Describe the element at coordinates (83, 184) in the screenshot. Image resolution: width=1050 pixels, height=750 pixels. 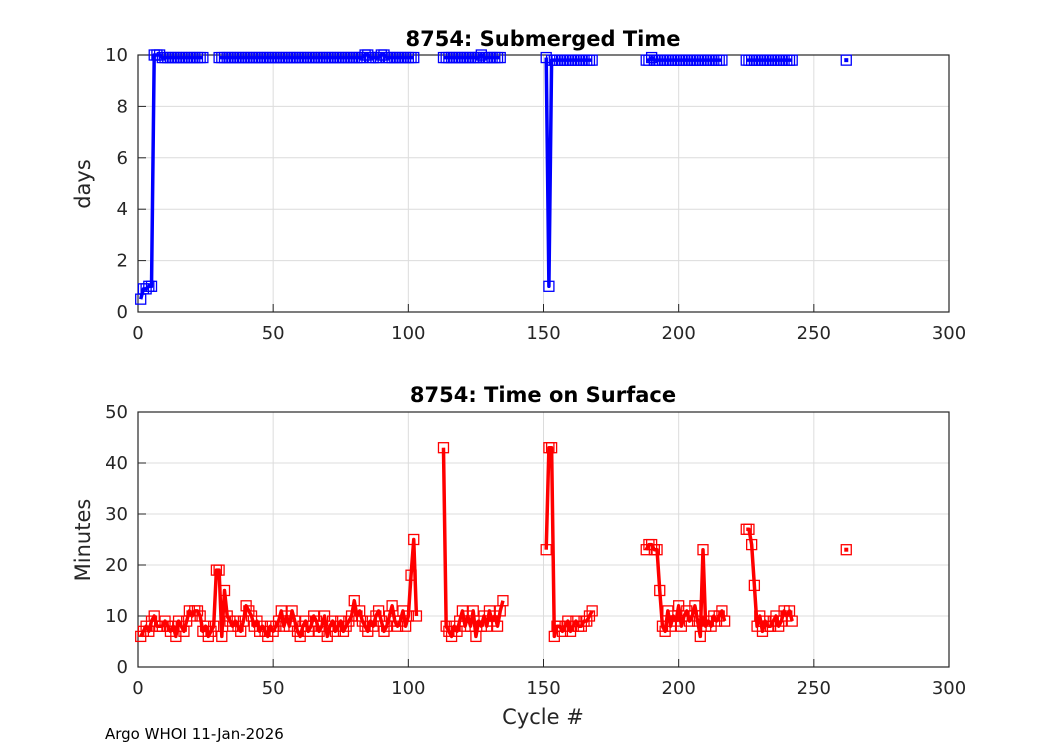
I see `top-y-axis-label: days` at that location.